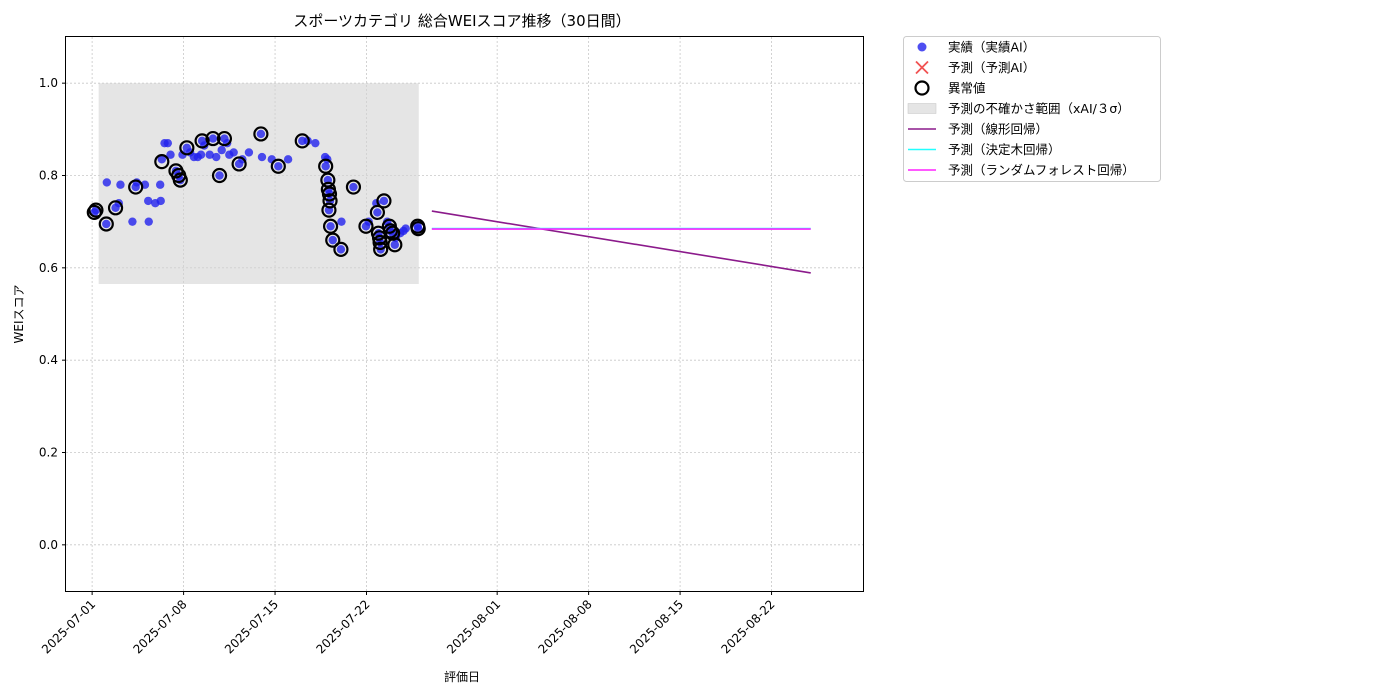 Image resolution: width=1400 pixels, height=700 pixels. Describe the element at coordinates (922, 88) in the screenshot. I see `legend-swatch-anomaly` at that location.